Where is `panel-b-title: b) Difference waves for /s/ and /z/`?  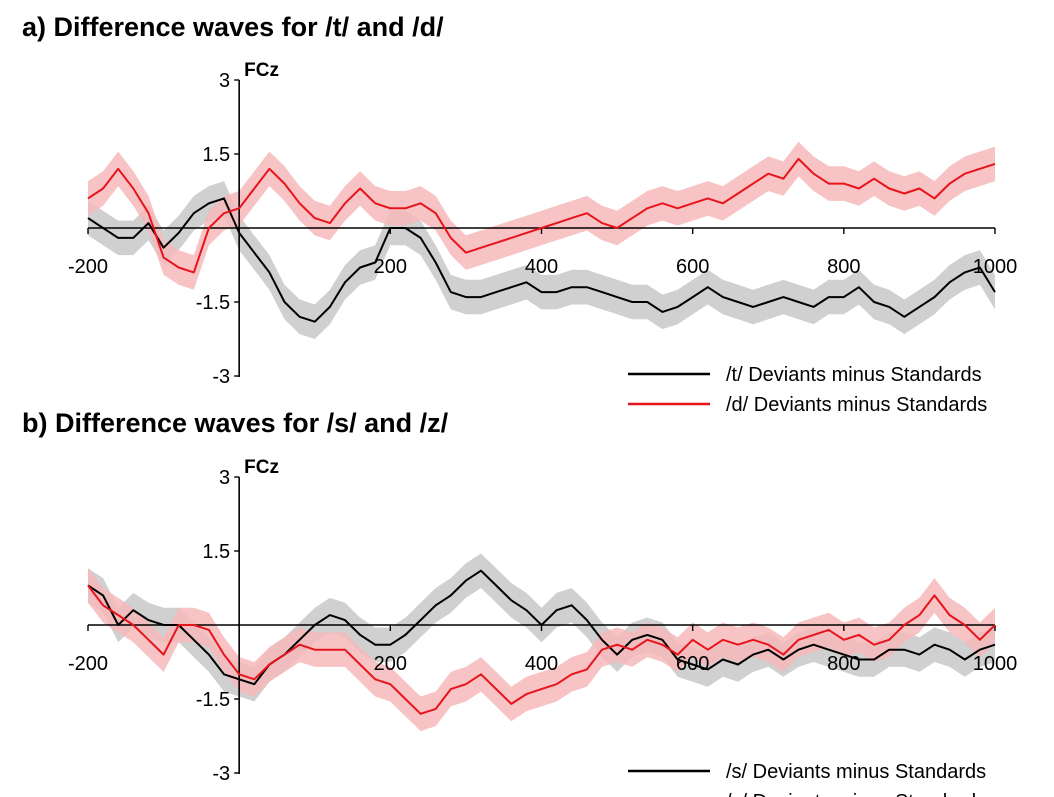 panel-b-title: b) Difference waves for /s/ and /z/ is located at coordinates (235, 423).